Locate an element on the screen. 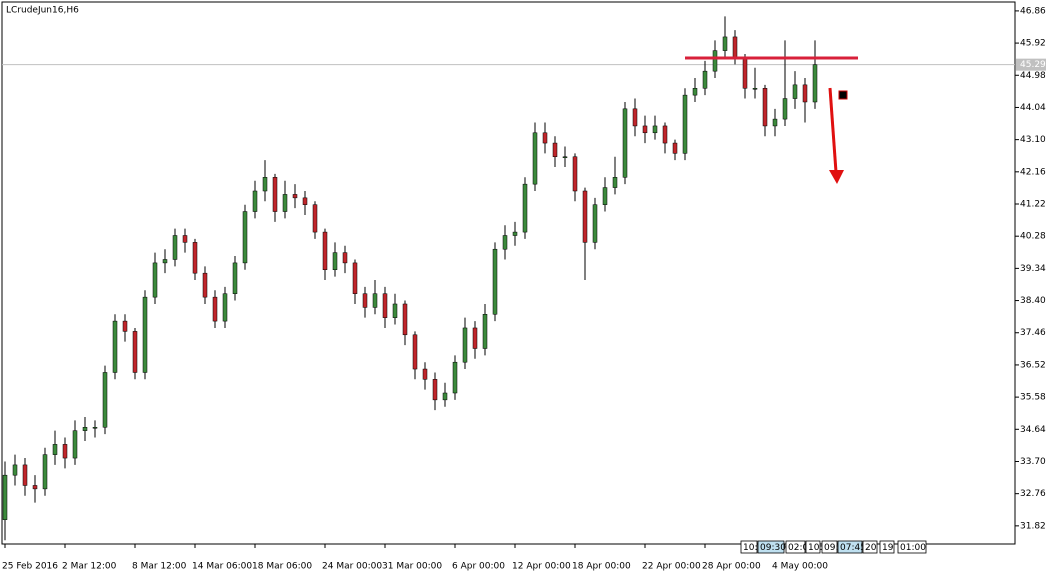  timeline-label: 09: is located at coordinates (831, 548).